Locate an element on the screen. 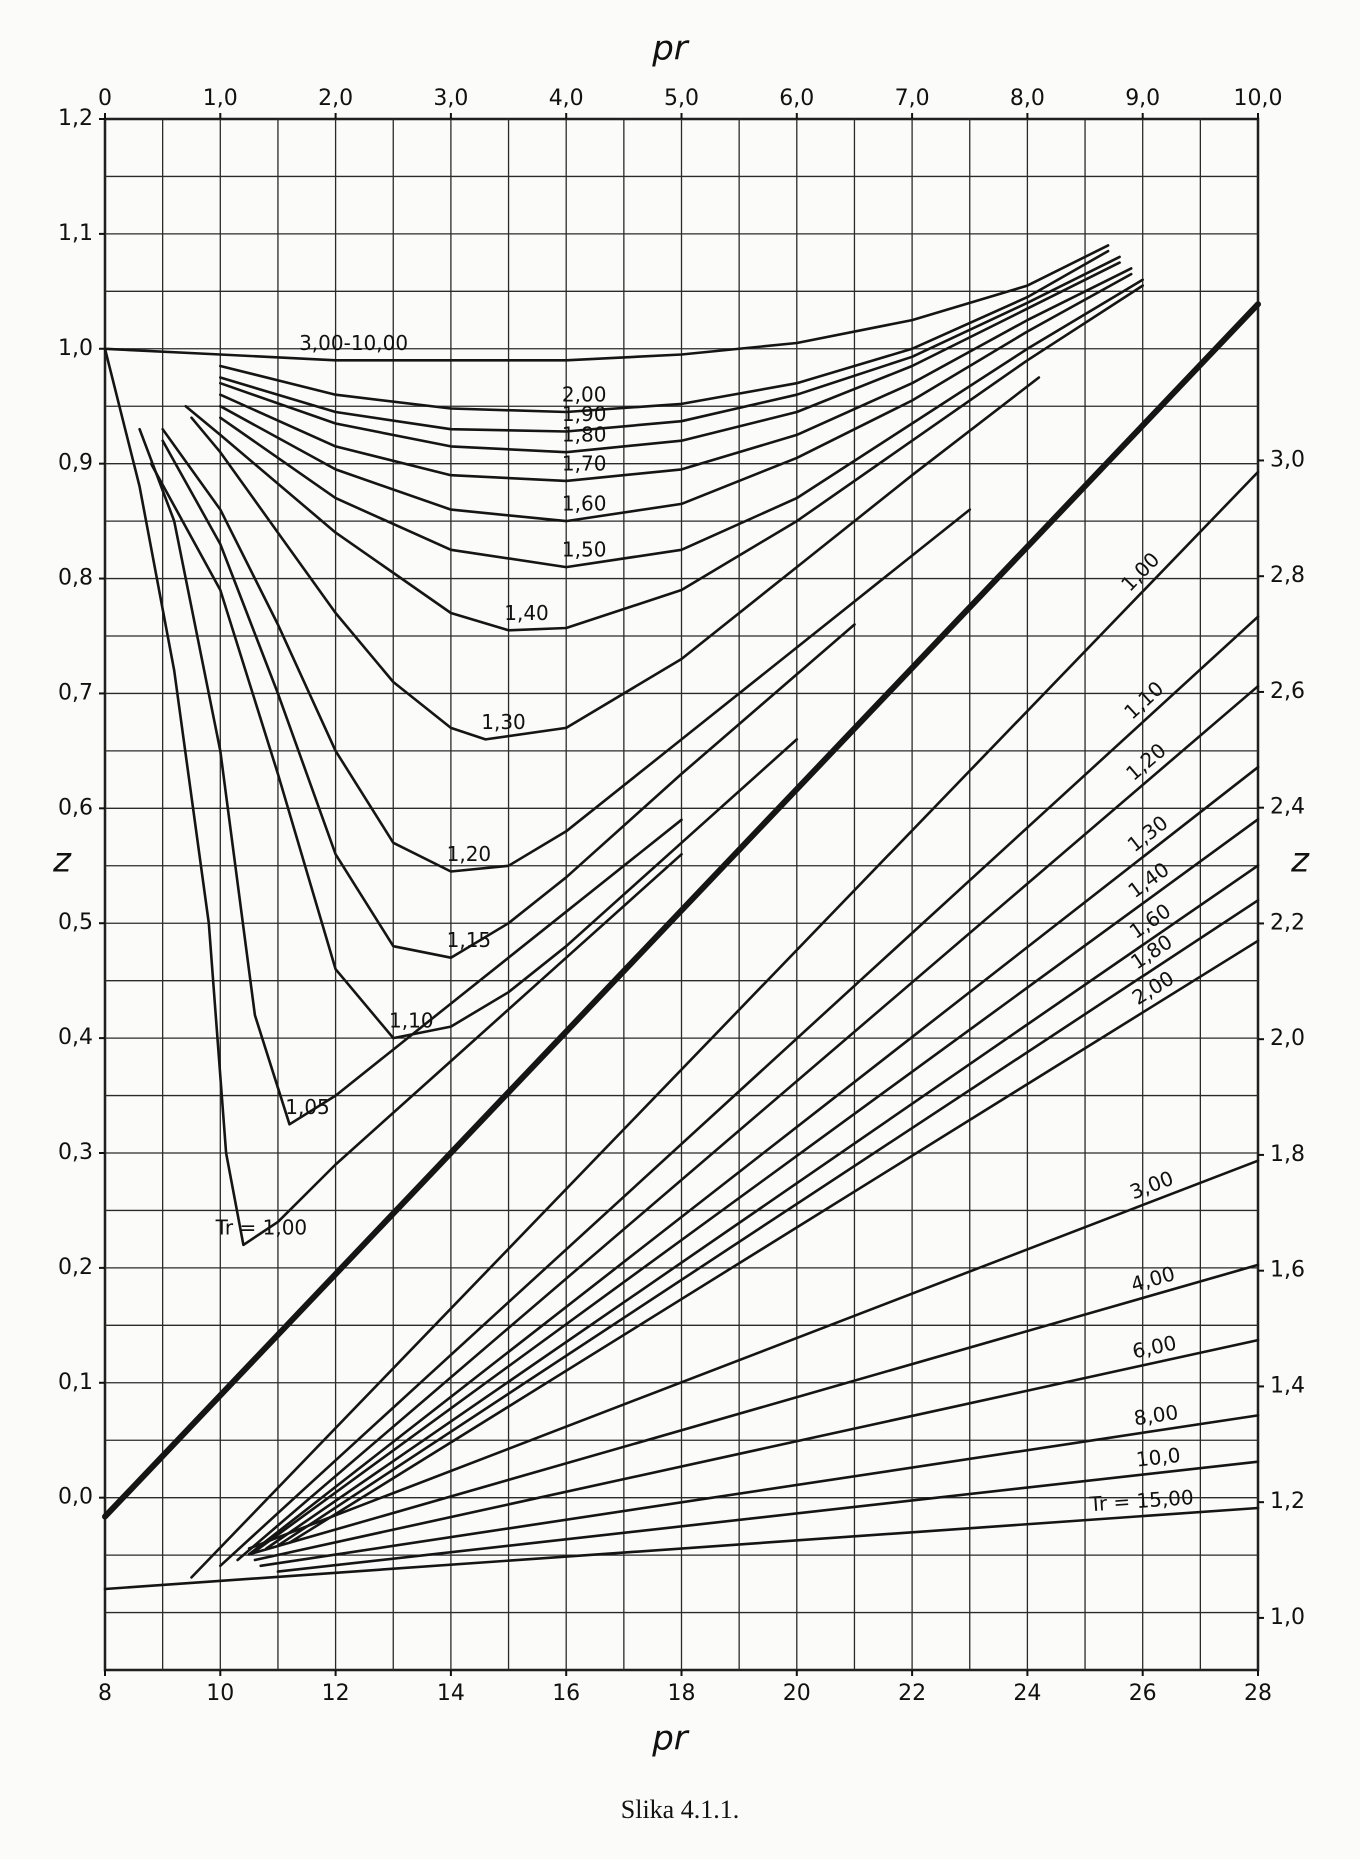 The image size is (1360, 1859). y-tick-label: 0,9 is located at coordinates (75, 463).